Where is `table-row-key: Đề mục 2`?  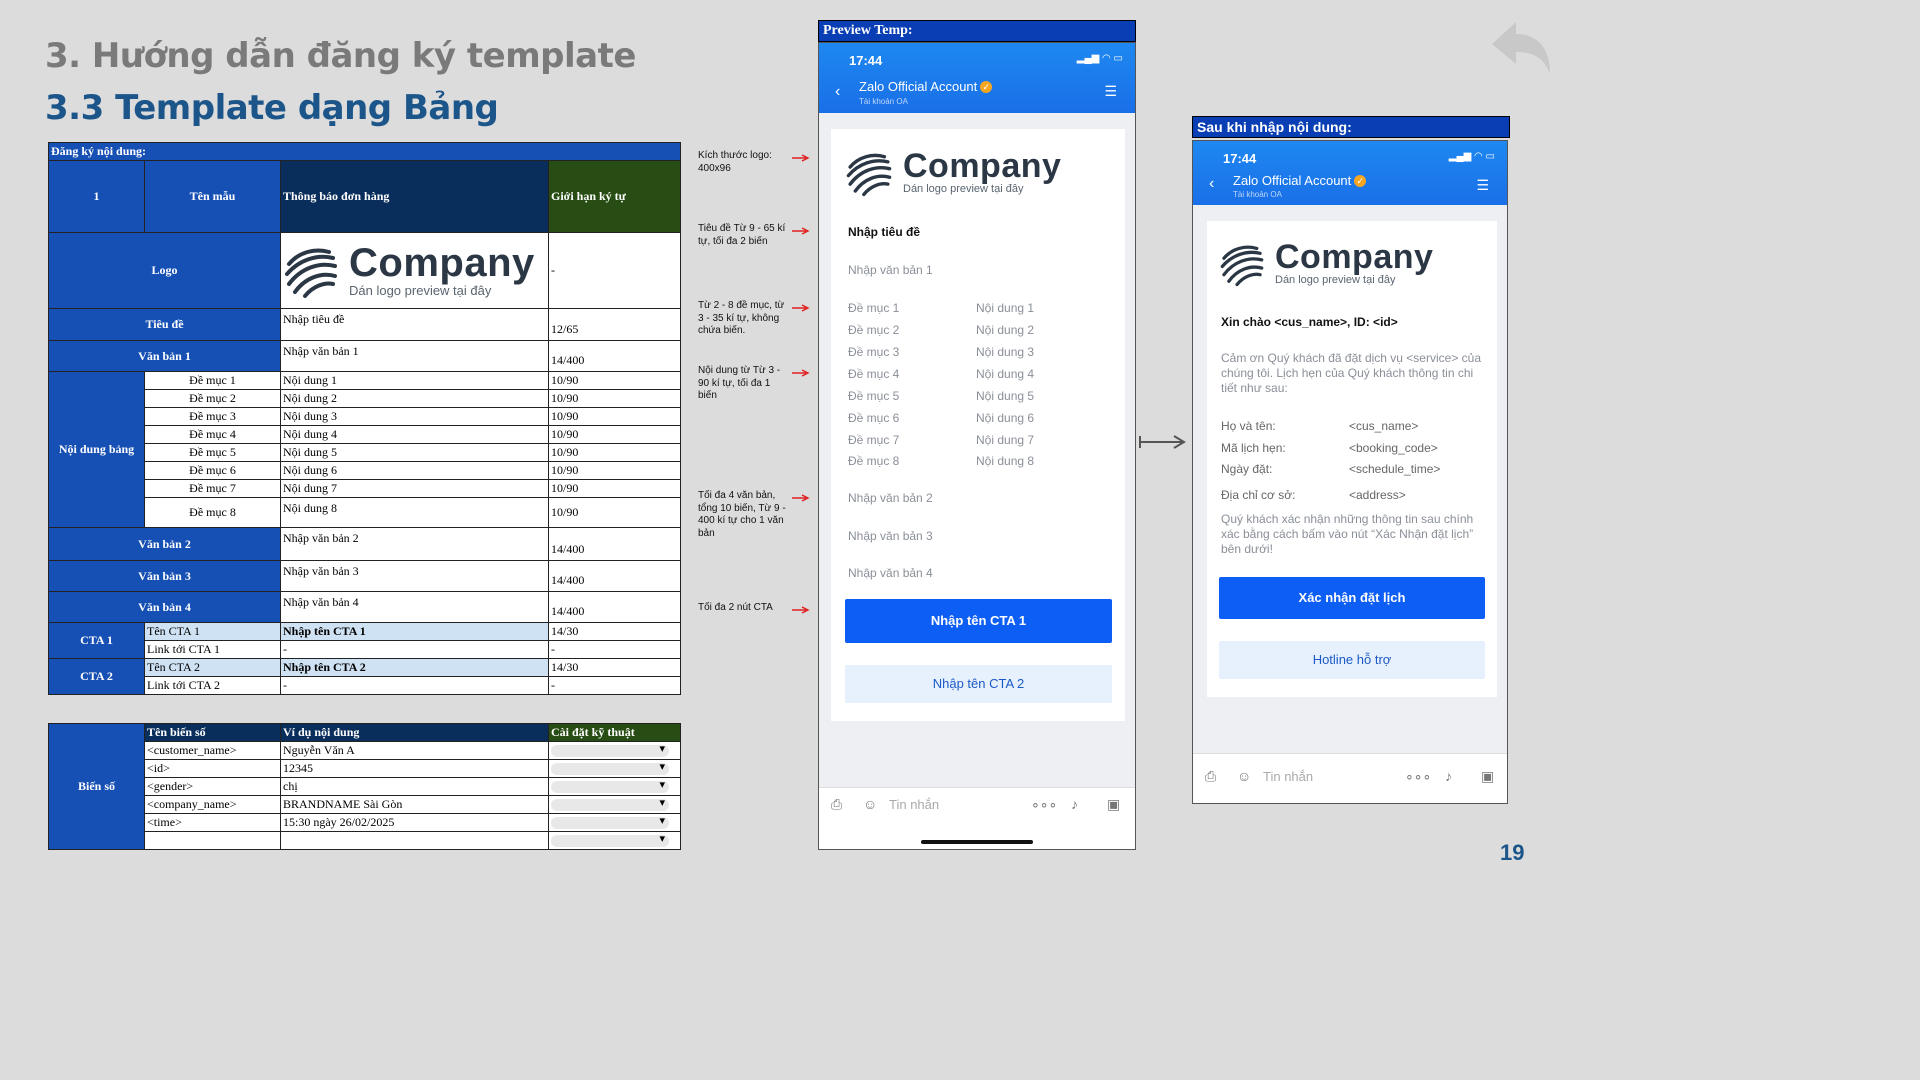
table-row-key: Đề mục 2 is located at coordinates (212, 398).